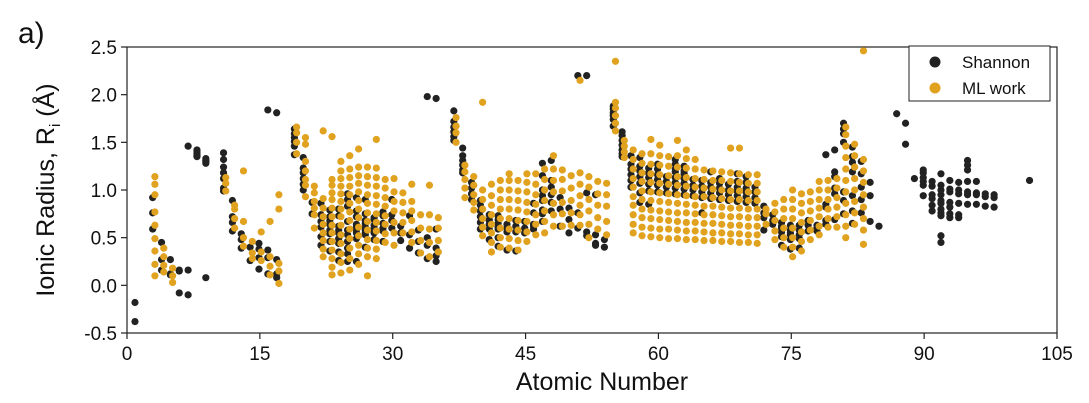 The height and width of the screenshot is (403, 1089). Describe the element at coordinates (1057, 354) in the screenshot. I see `x-tick-label: 105` at that location.